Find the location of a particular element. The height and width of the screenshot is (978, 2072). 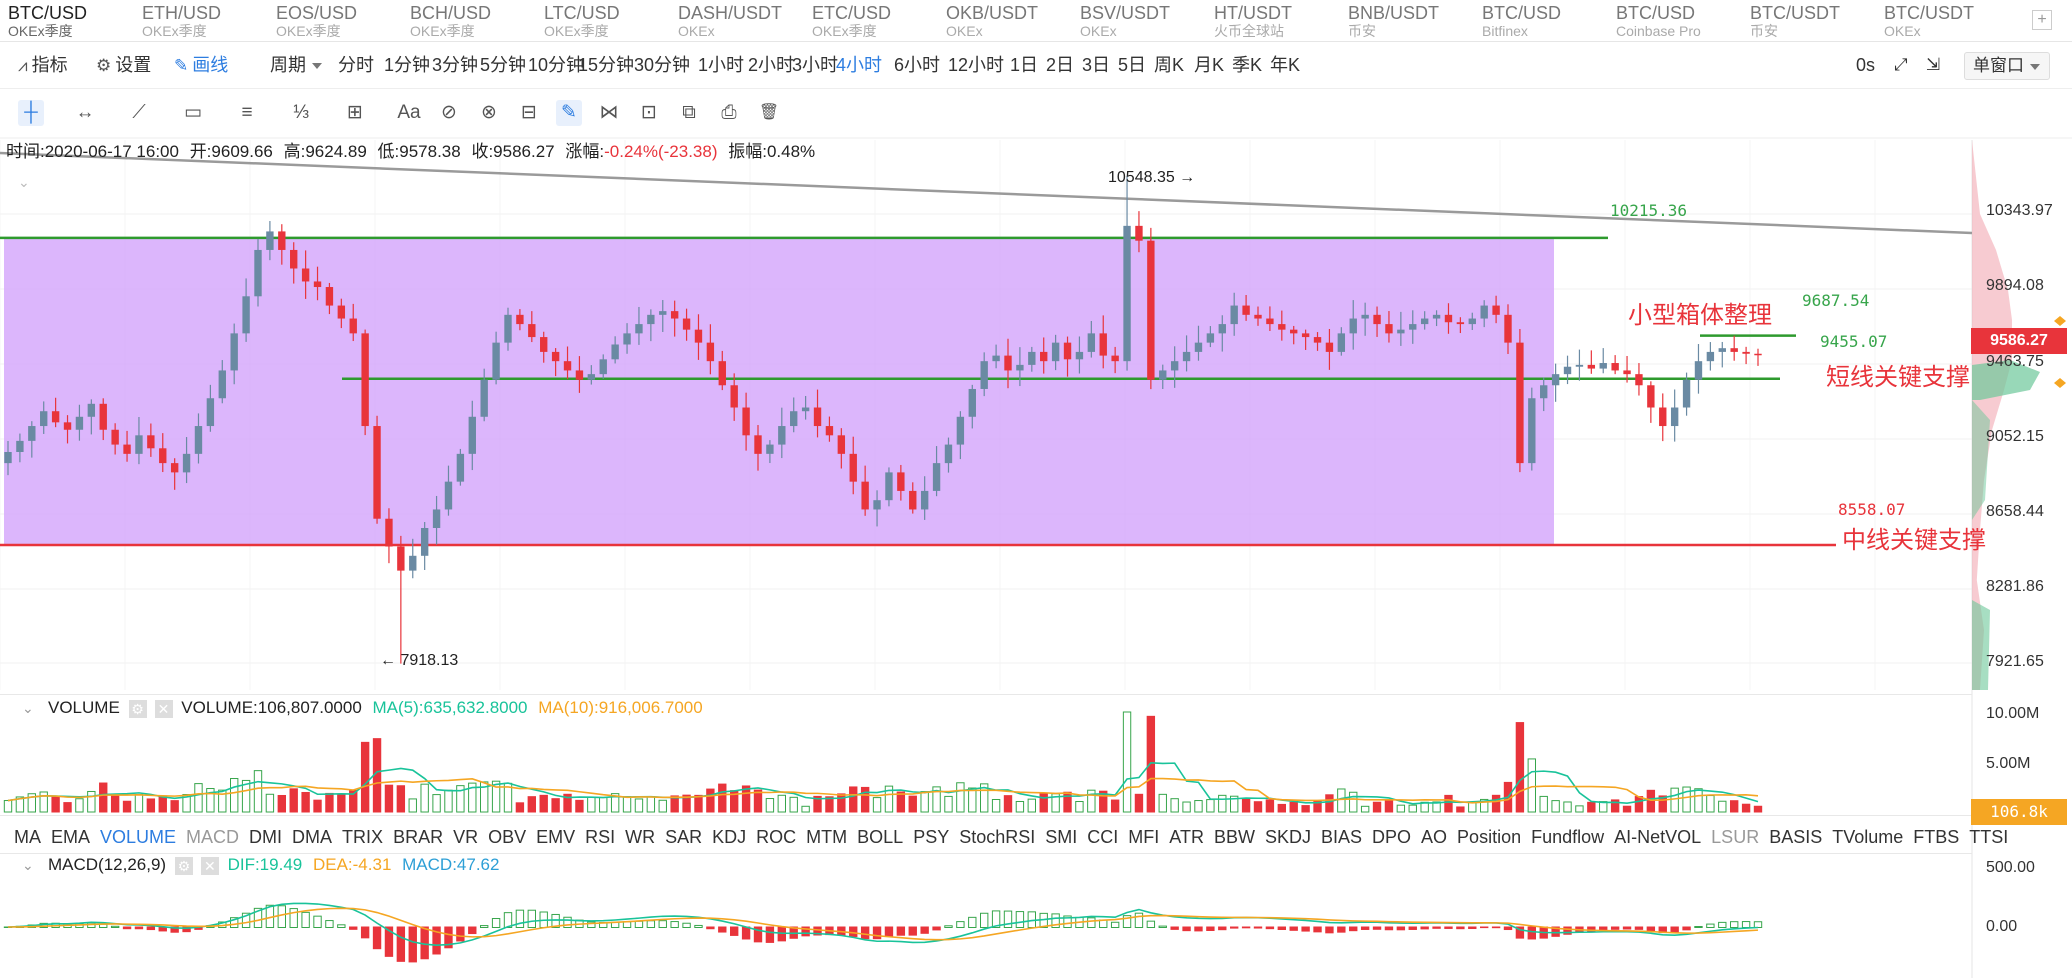

indicator-option: DMA is located at coordinates (312, 837).